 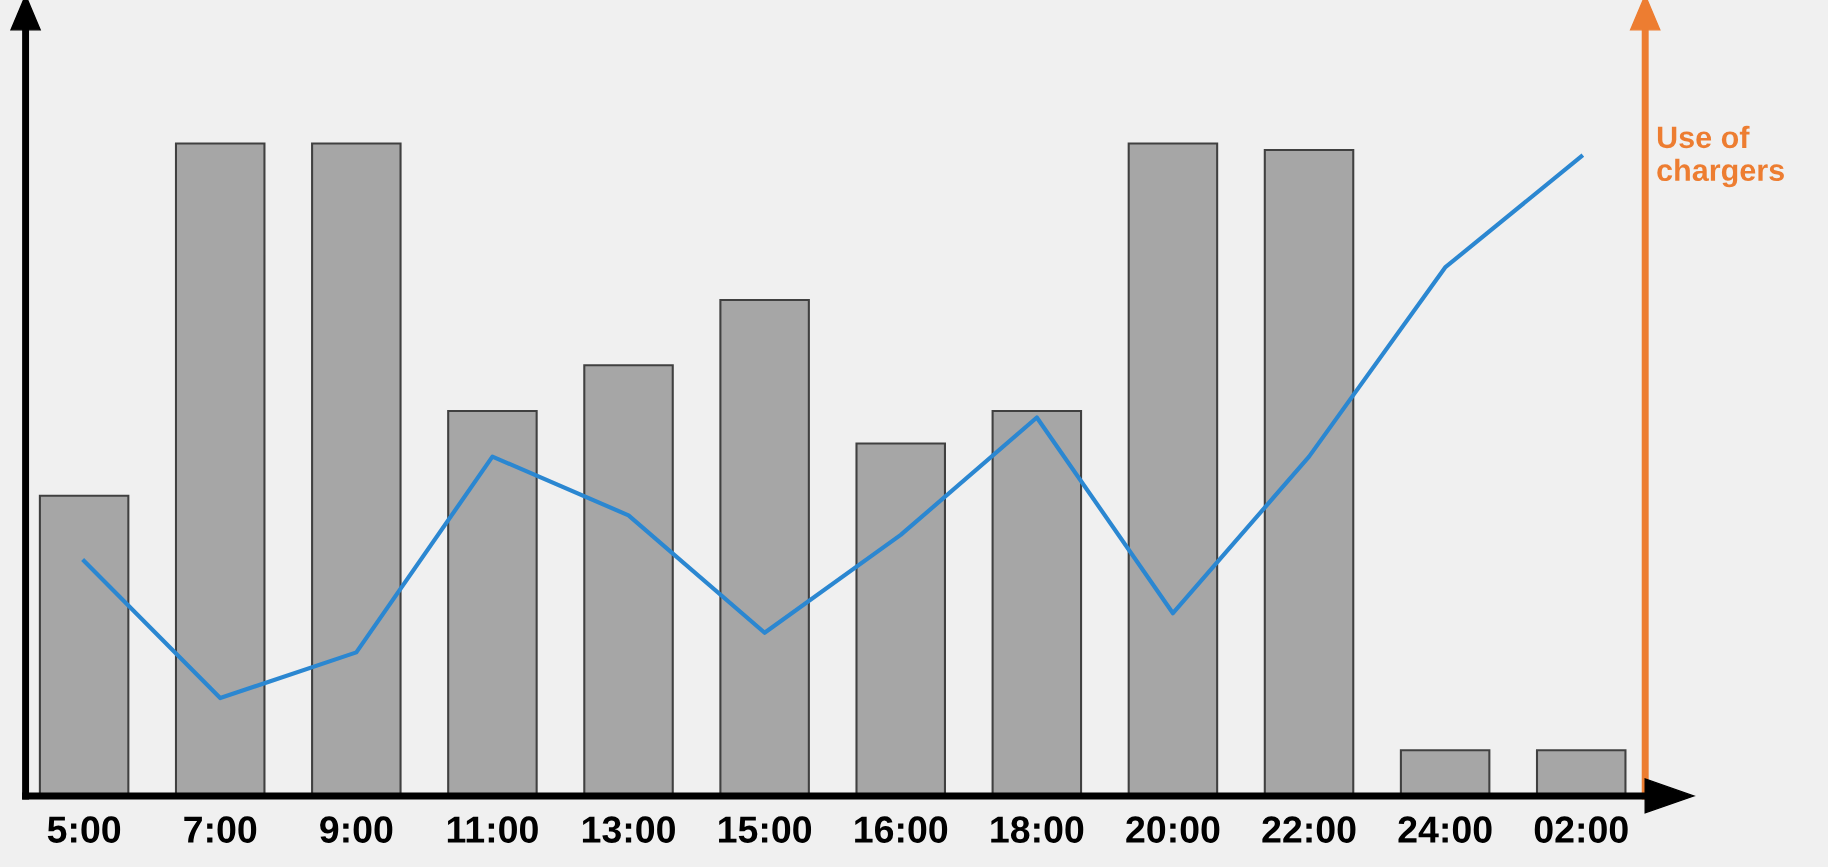 I want to click on x-tick-label: 22:00, so click(x=1309, y=829).